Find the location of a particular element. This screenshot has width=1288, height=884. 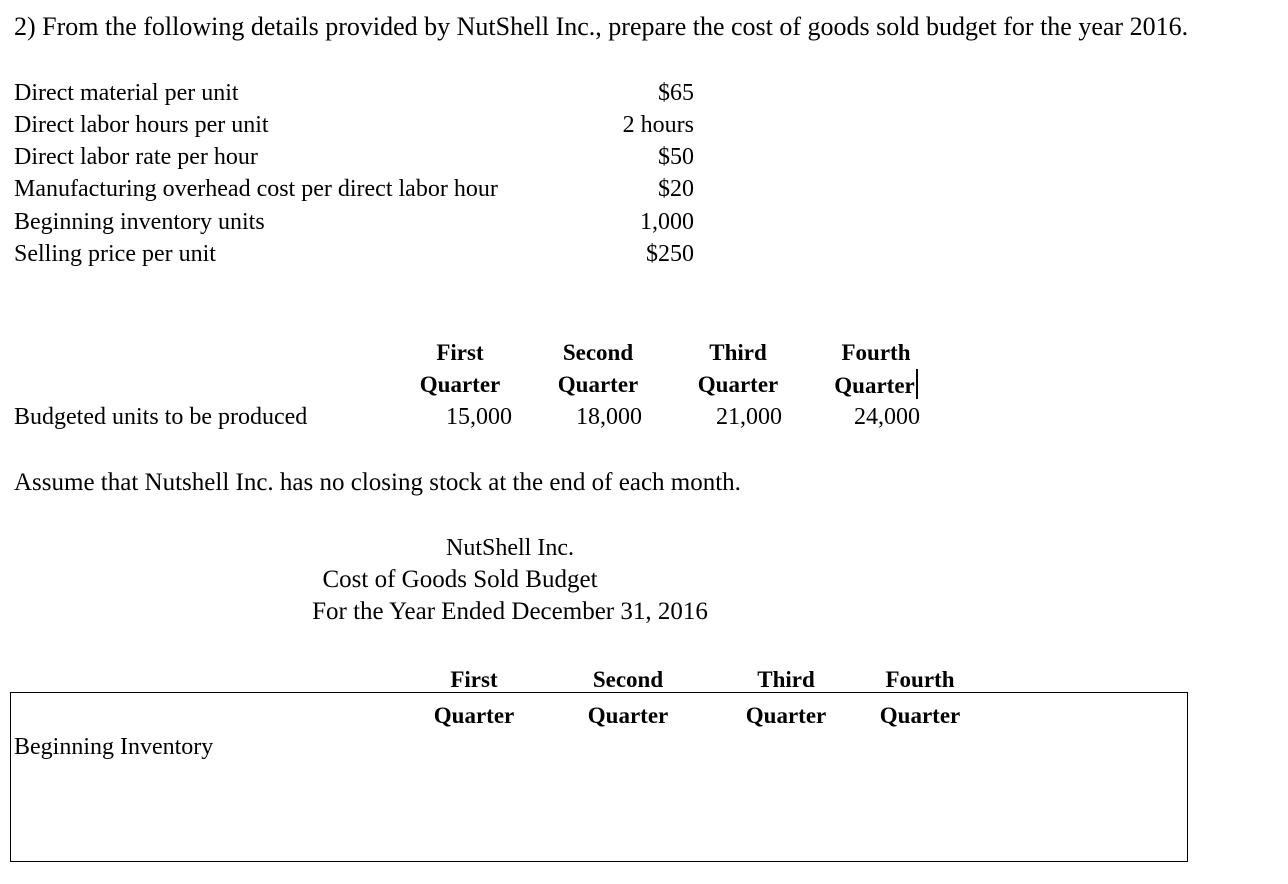

budget-company: NutShell Inc. is located at coordinates (510, 548).